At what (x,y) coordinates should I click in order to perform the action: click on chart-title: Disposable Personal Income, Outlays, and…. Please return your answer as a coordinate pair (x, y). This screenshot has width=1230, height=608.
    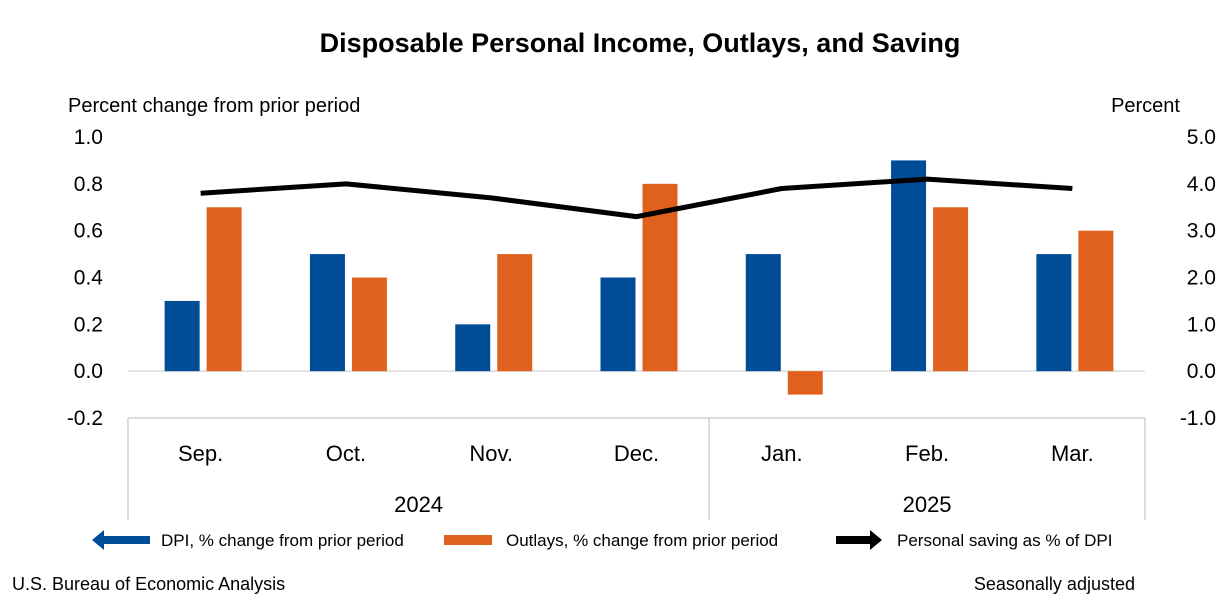
    Looking at the image, I should click on (640, 43).